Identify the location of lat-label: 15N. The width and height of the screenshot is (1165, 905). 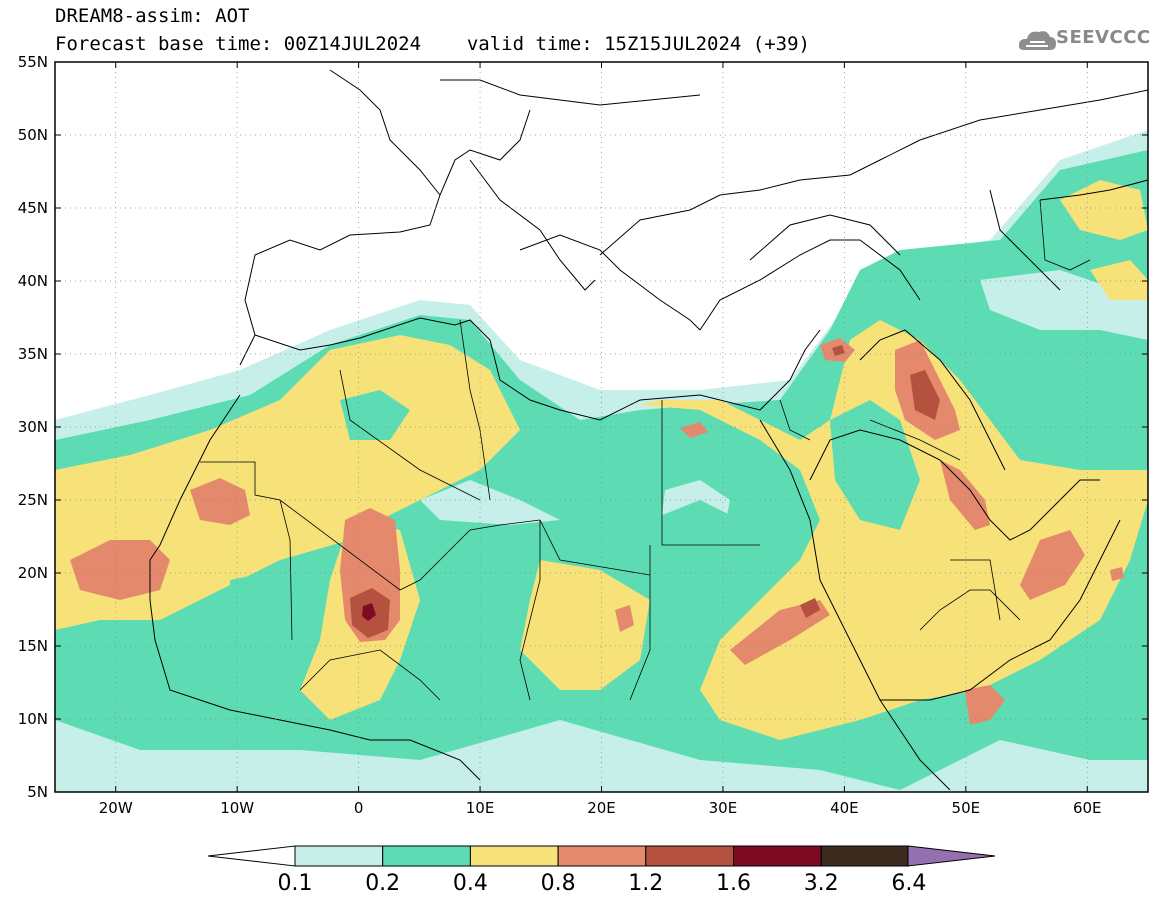
(32, 646).